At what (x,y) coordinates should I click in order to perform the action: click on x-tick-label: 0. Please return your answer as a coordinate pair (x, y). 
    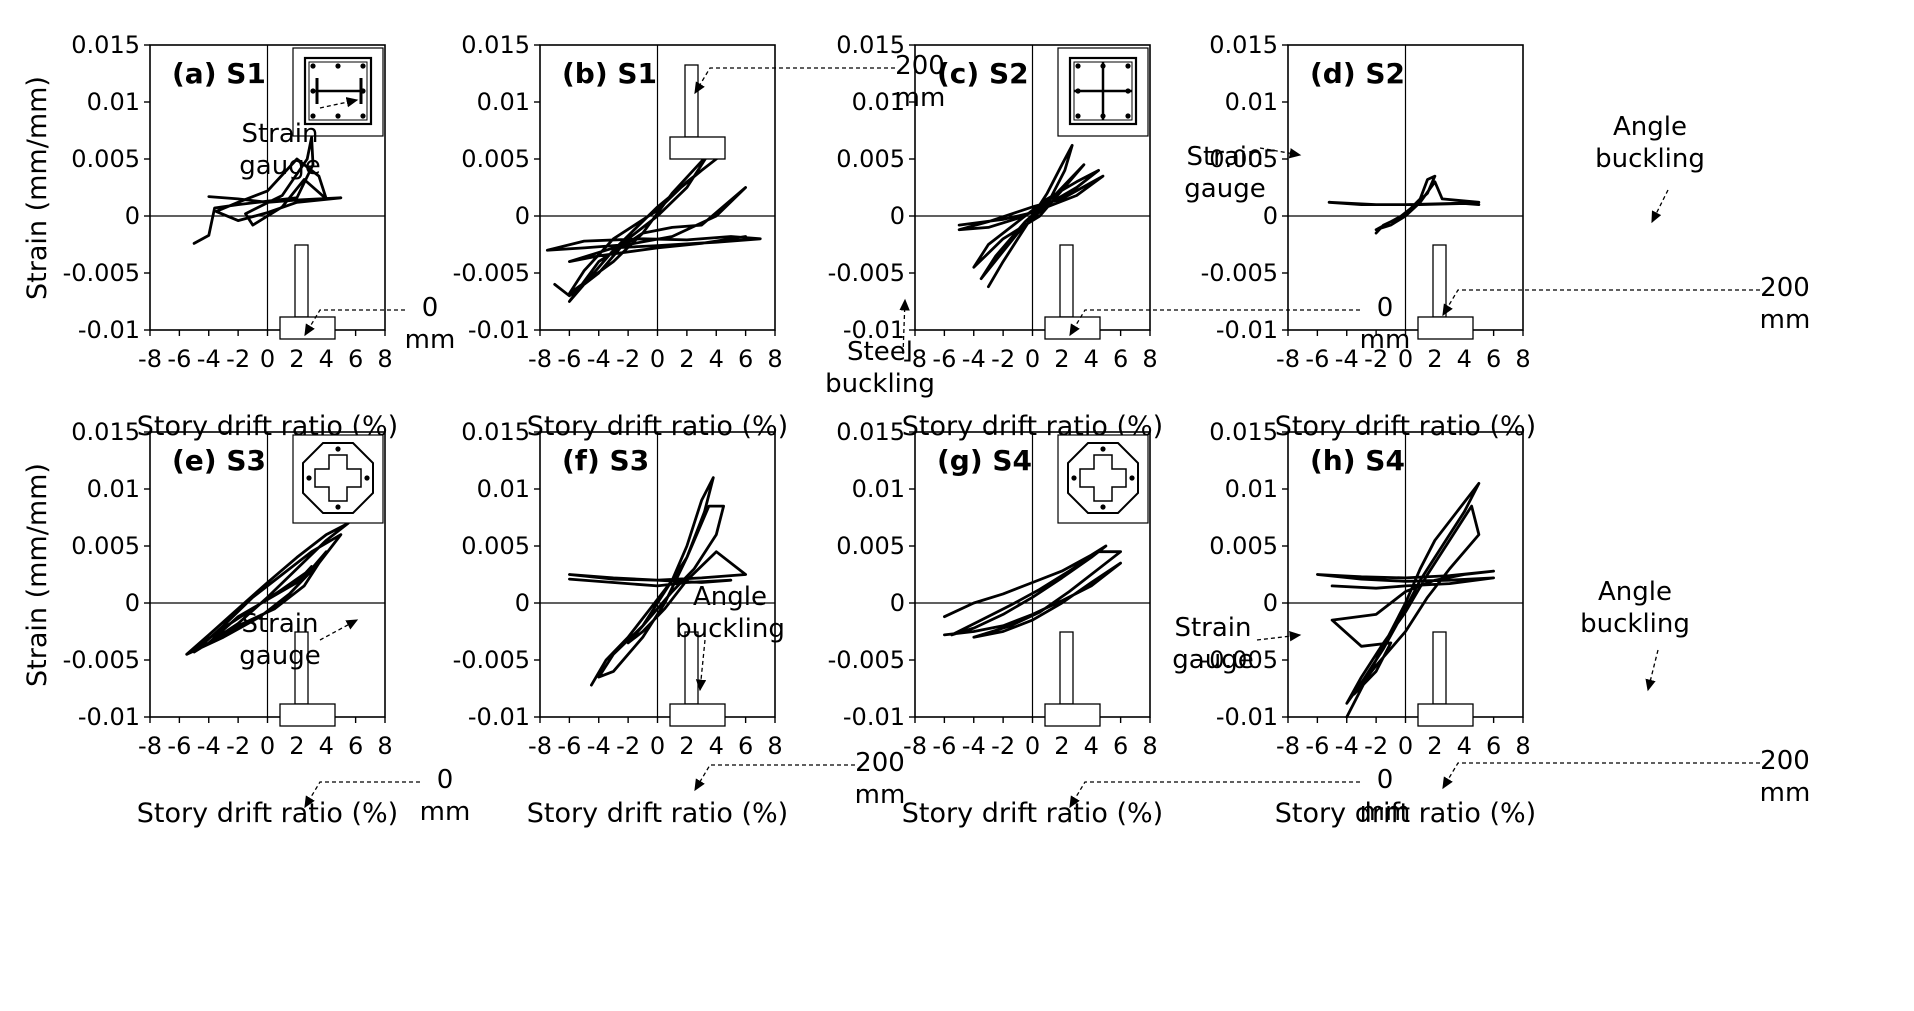
    Looking at the image, I should click on (267, 359).